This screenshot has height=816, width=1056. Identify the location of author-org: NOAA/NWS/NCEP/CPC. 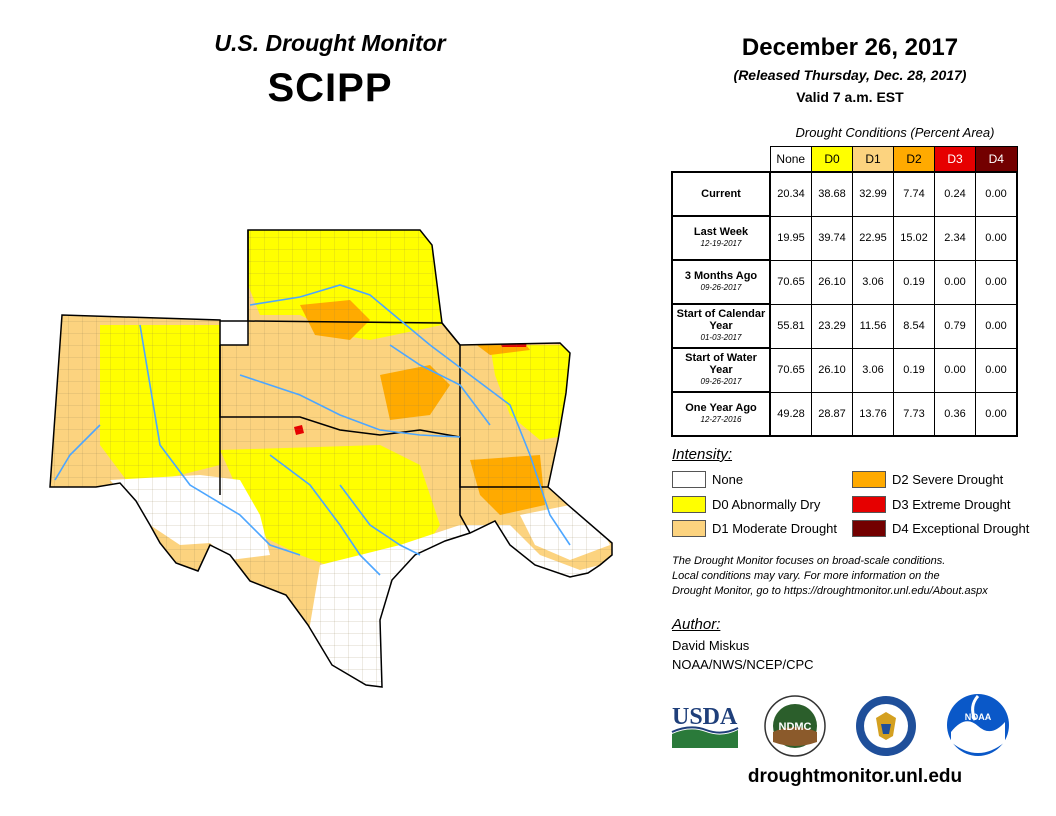
(743, 664).